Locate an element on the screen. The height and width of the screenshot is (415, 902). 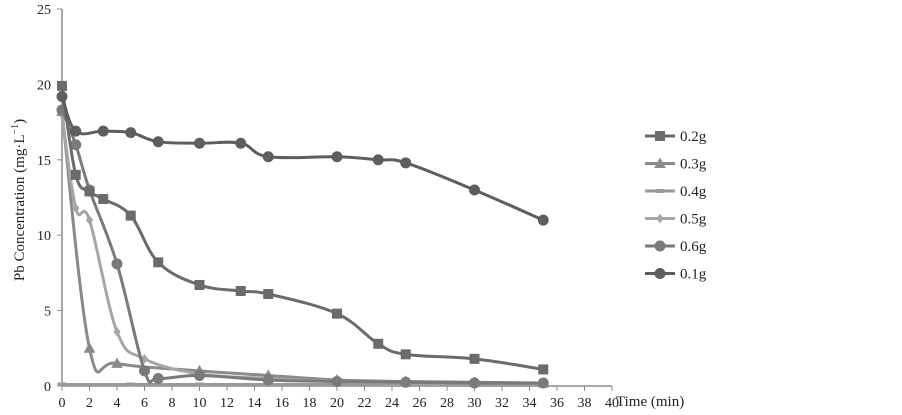
y-axis-title: Pb Concentration (mg·L−1) is located at coordinates (19, 200).